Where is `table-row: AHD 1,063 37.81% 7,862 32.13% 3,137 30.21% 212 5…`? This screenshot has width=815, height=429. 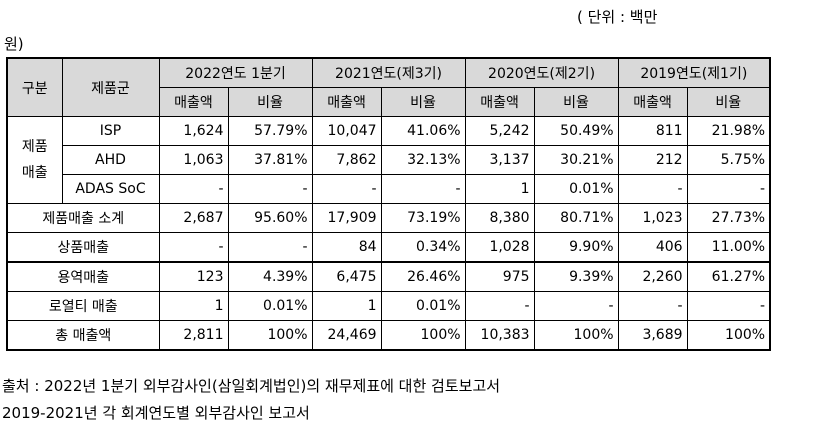 table-row: AHD 1,063 37.81% 7,862 32.13% 3,137 30.21% 212 5… is located at coordinates (388, 160).